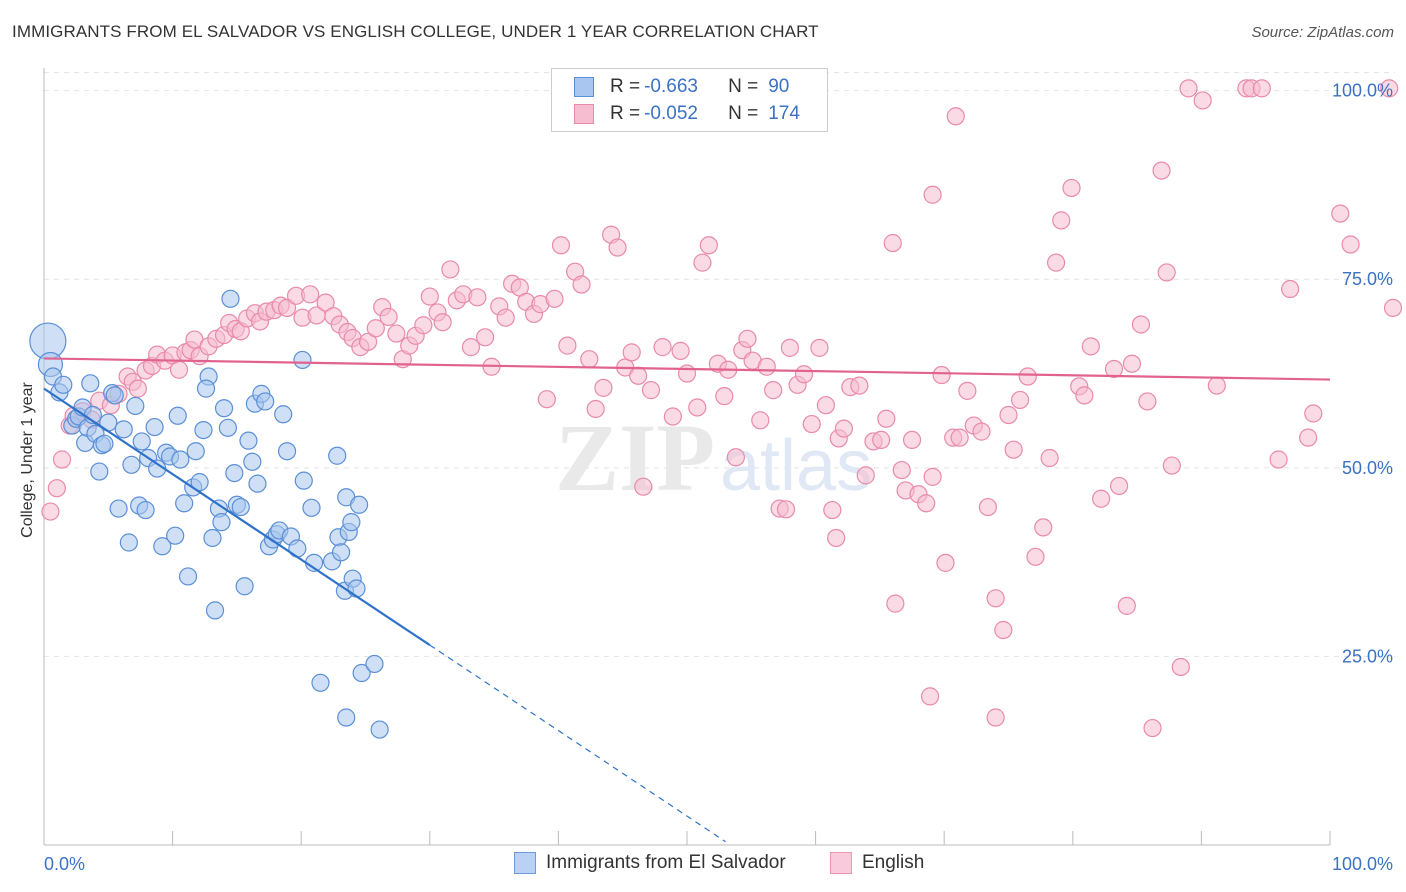 This screenshot has height=892, width=1406. Describe the element at coordinates (841, 863) in the screenshot. I see `legend-swatch-pink` at that location.